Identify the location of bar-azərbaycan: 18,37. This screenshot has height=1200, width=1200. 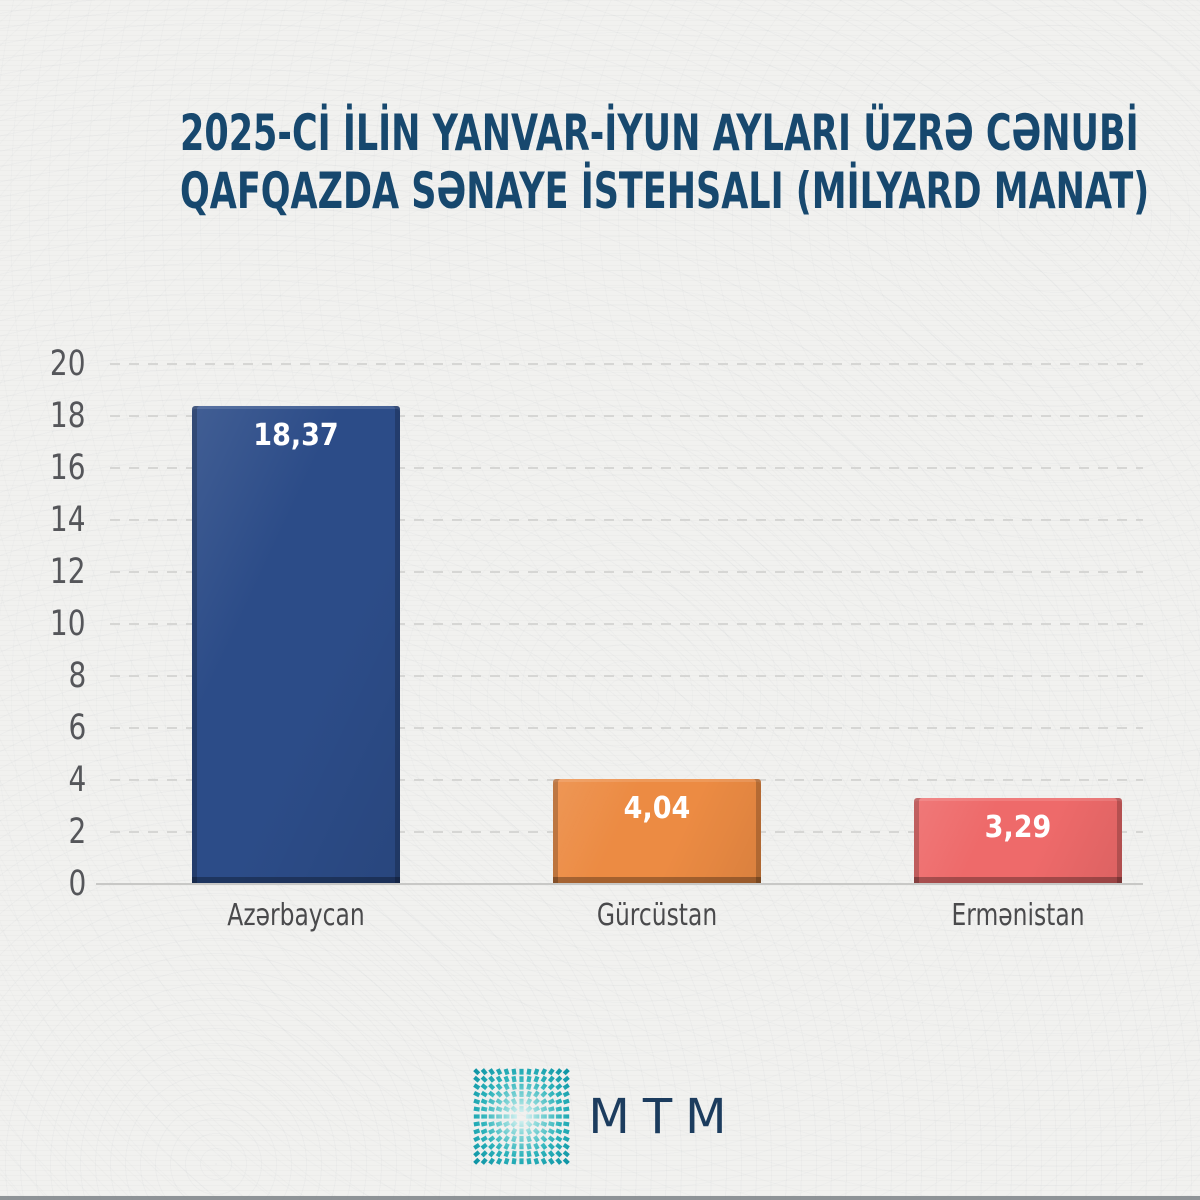
(296, 645).